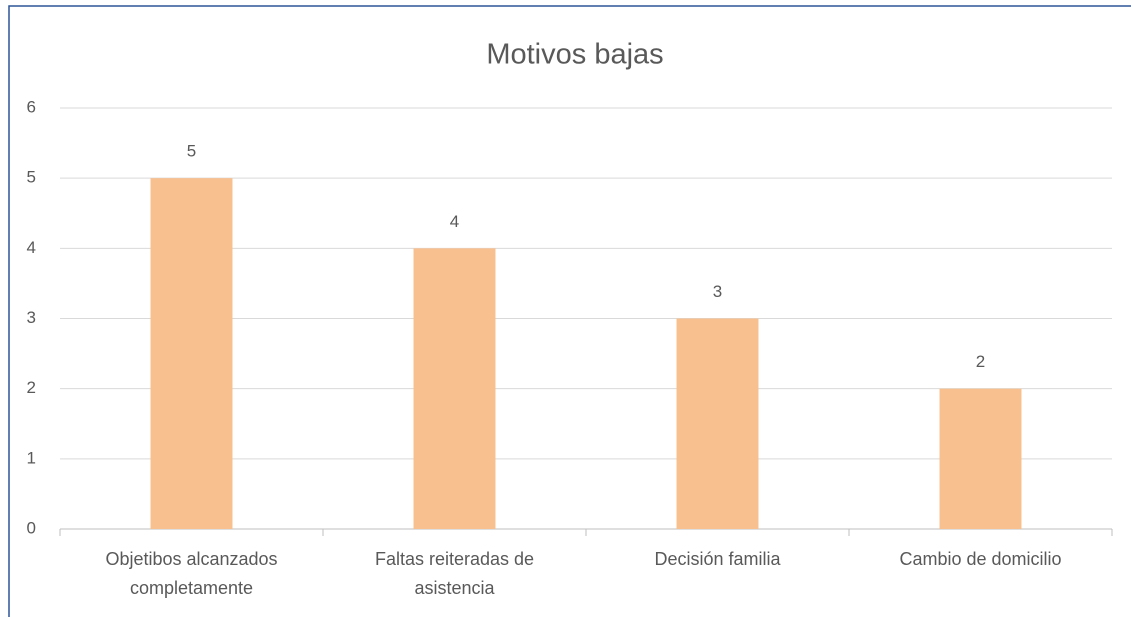  What do you see at coordinates (717, 559) in the screenshot?
I see `x-tick-label: Decisión familia` at bounding box center [717, 559].